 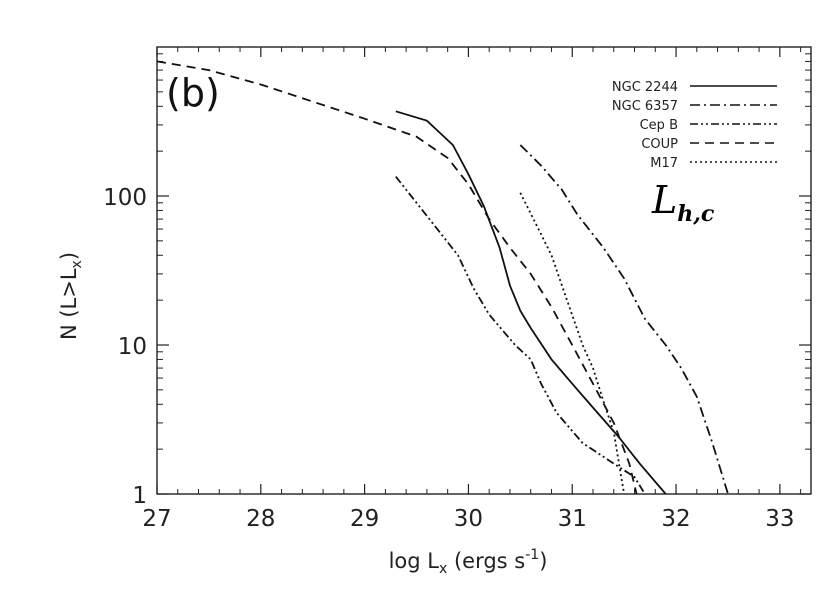 I want to click on x-axis-label-close: ), so click(x=543, y=561).